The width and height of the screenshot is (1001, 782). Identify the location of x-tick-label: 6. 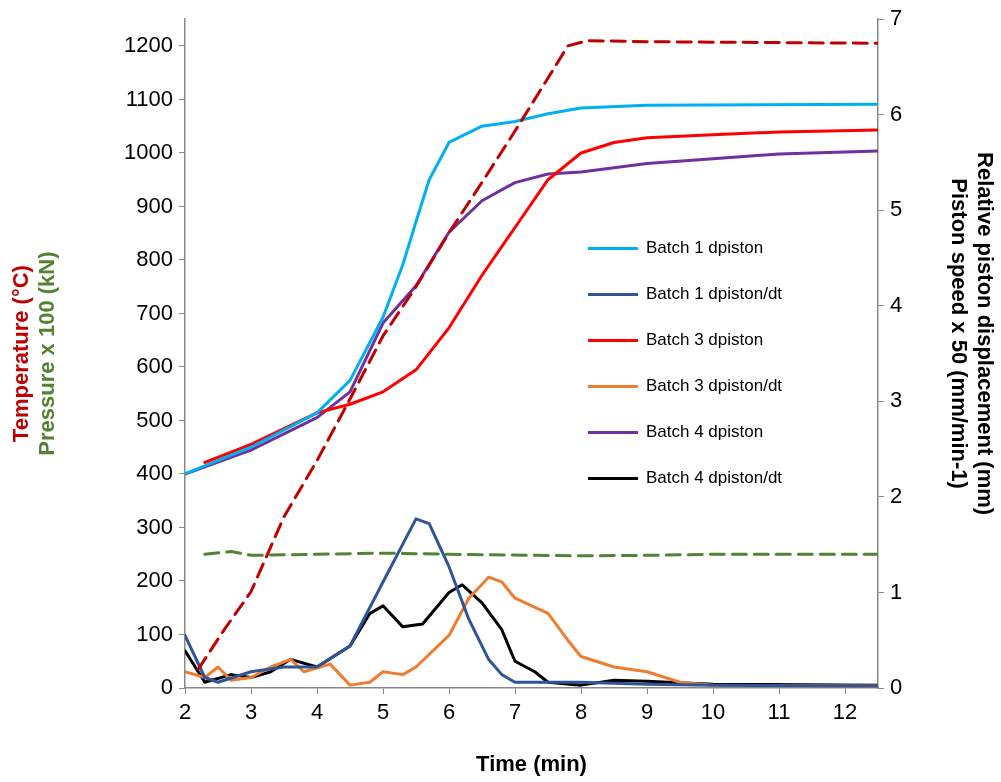
(449, 712).